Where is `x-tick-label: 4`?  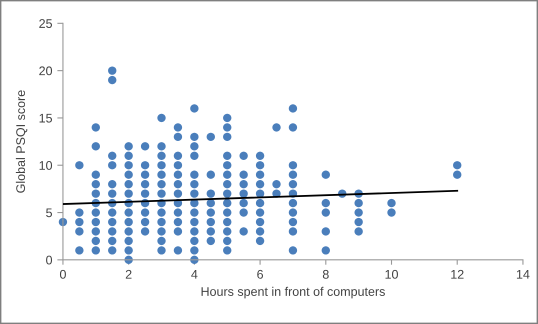 x-tick-label: 4 is located at coordinates (194, 274).